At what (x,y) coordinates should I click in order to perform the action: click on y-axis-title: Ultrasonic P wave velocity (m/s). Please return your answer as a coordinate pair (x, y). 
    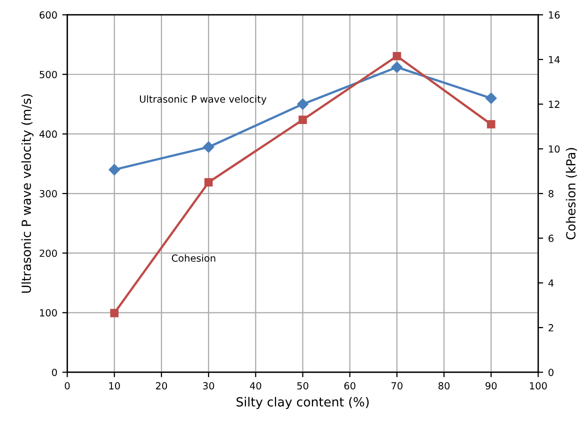
    Looking at the image, I should click on (27, 193).